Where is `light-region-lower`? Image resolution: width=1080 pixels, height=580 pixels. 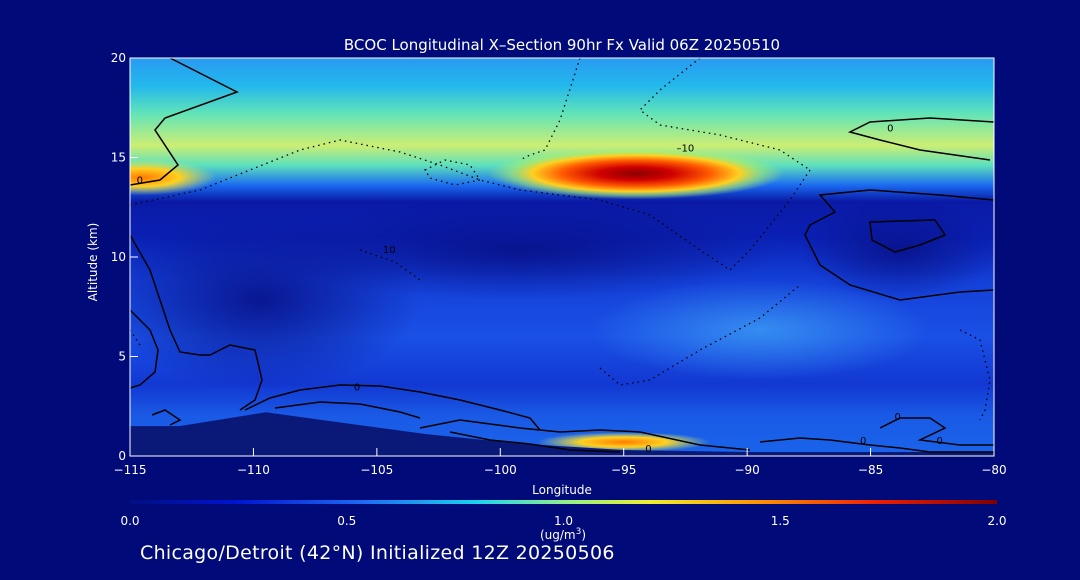
light-region-lower is located at coordinates (760, 330).